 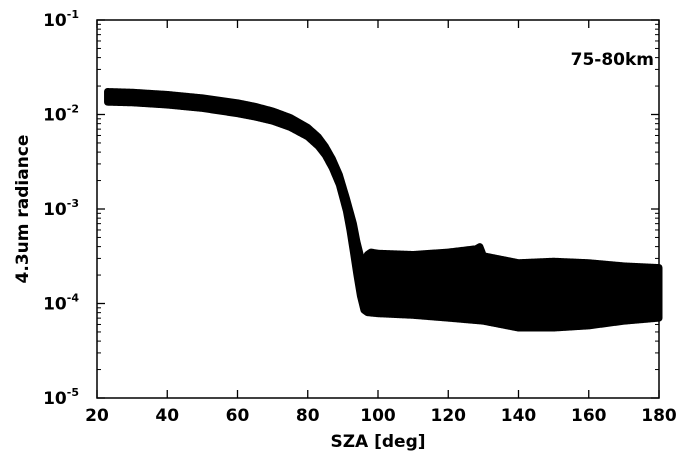 I want to click on x-tick-label: 180, so click(x=659, y=416).